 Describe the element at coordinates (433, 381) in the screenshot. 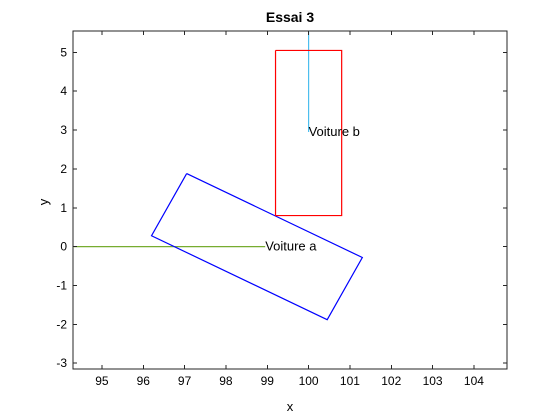

I see `x-tick-label: 103` at that location.